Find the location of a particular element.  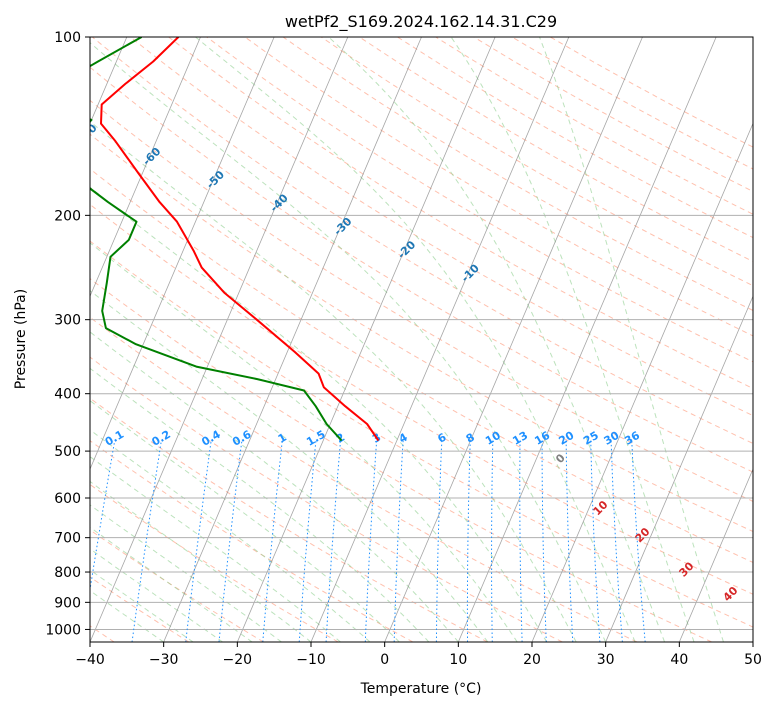

mixing-ratio-label: 0.6 is located at coordinates (242, 438).